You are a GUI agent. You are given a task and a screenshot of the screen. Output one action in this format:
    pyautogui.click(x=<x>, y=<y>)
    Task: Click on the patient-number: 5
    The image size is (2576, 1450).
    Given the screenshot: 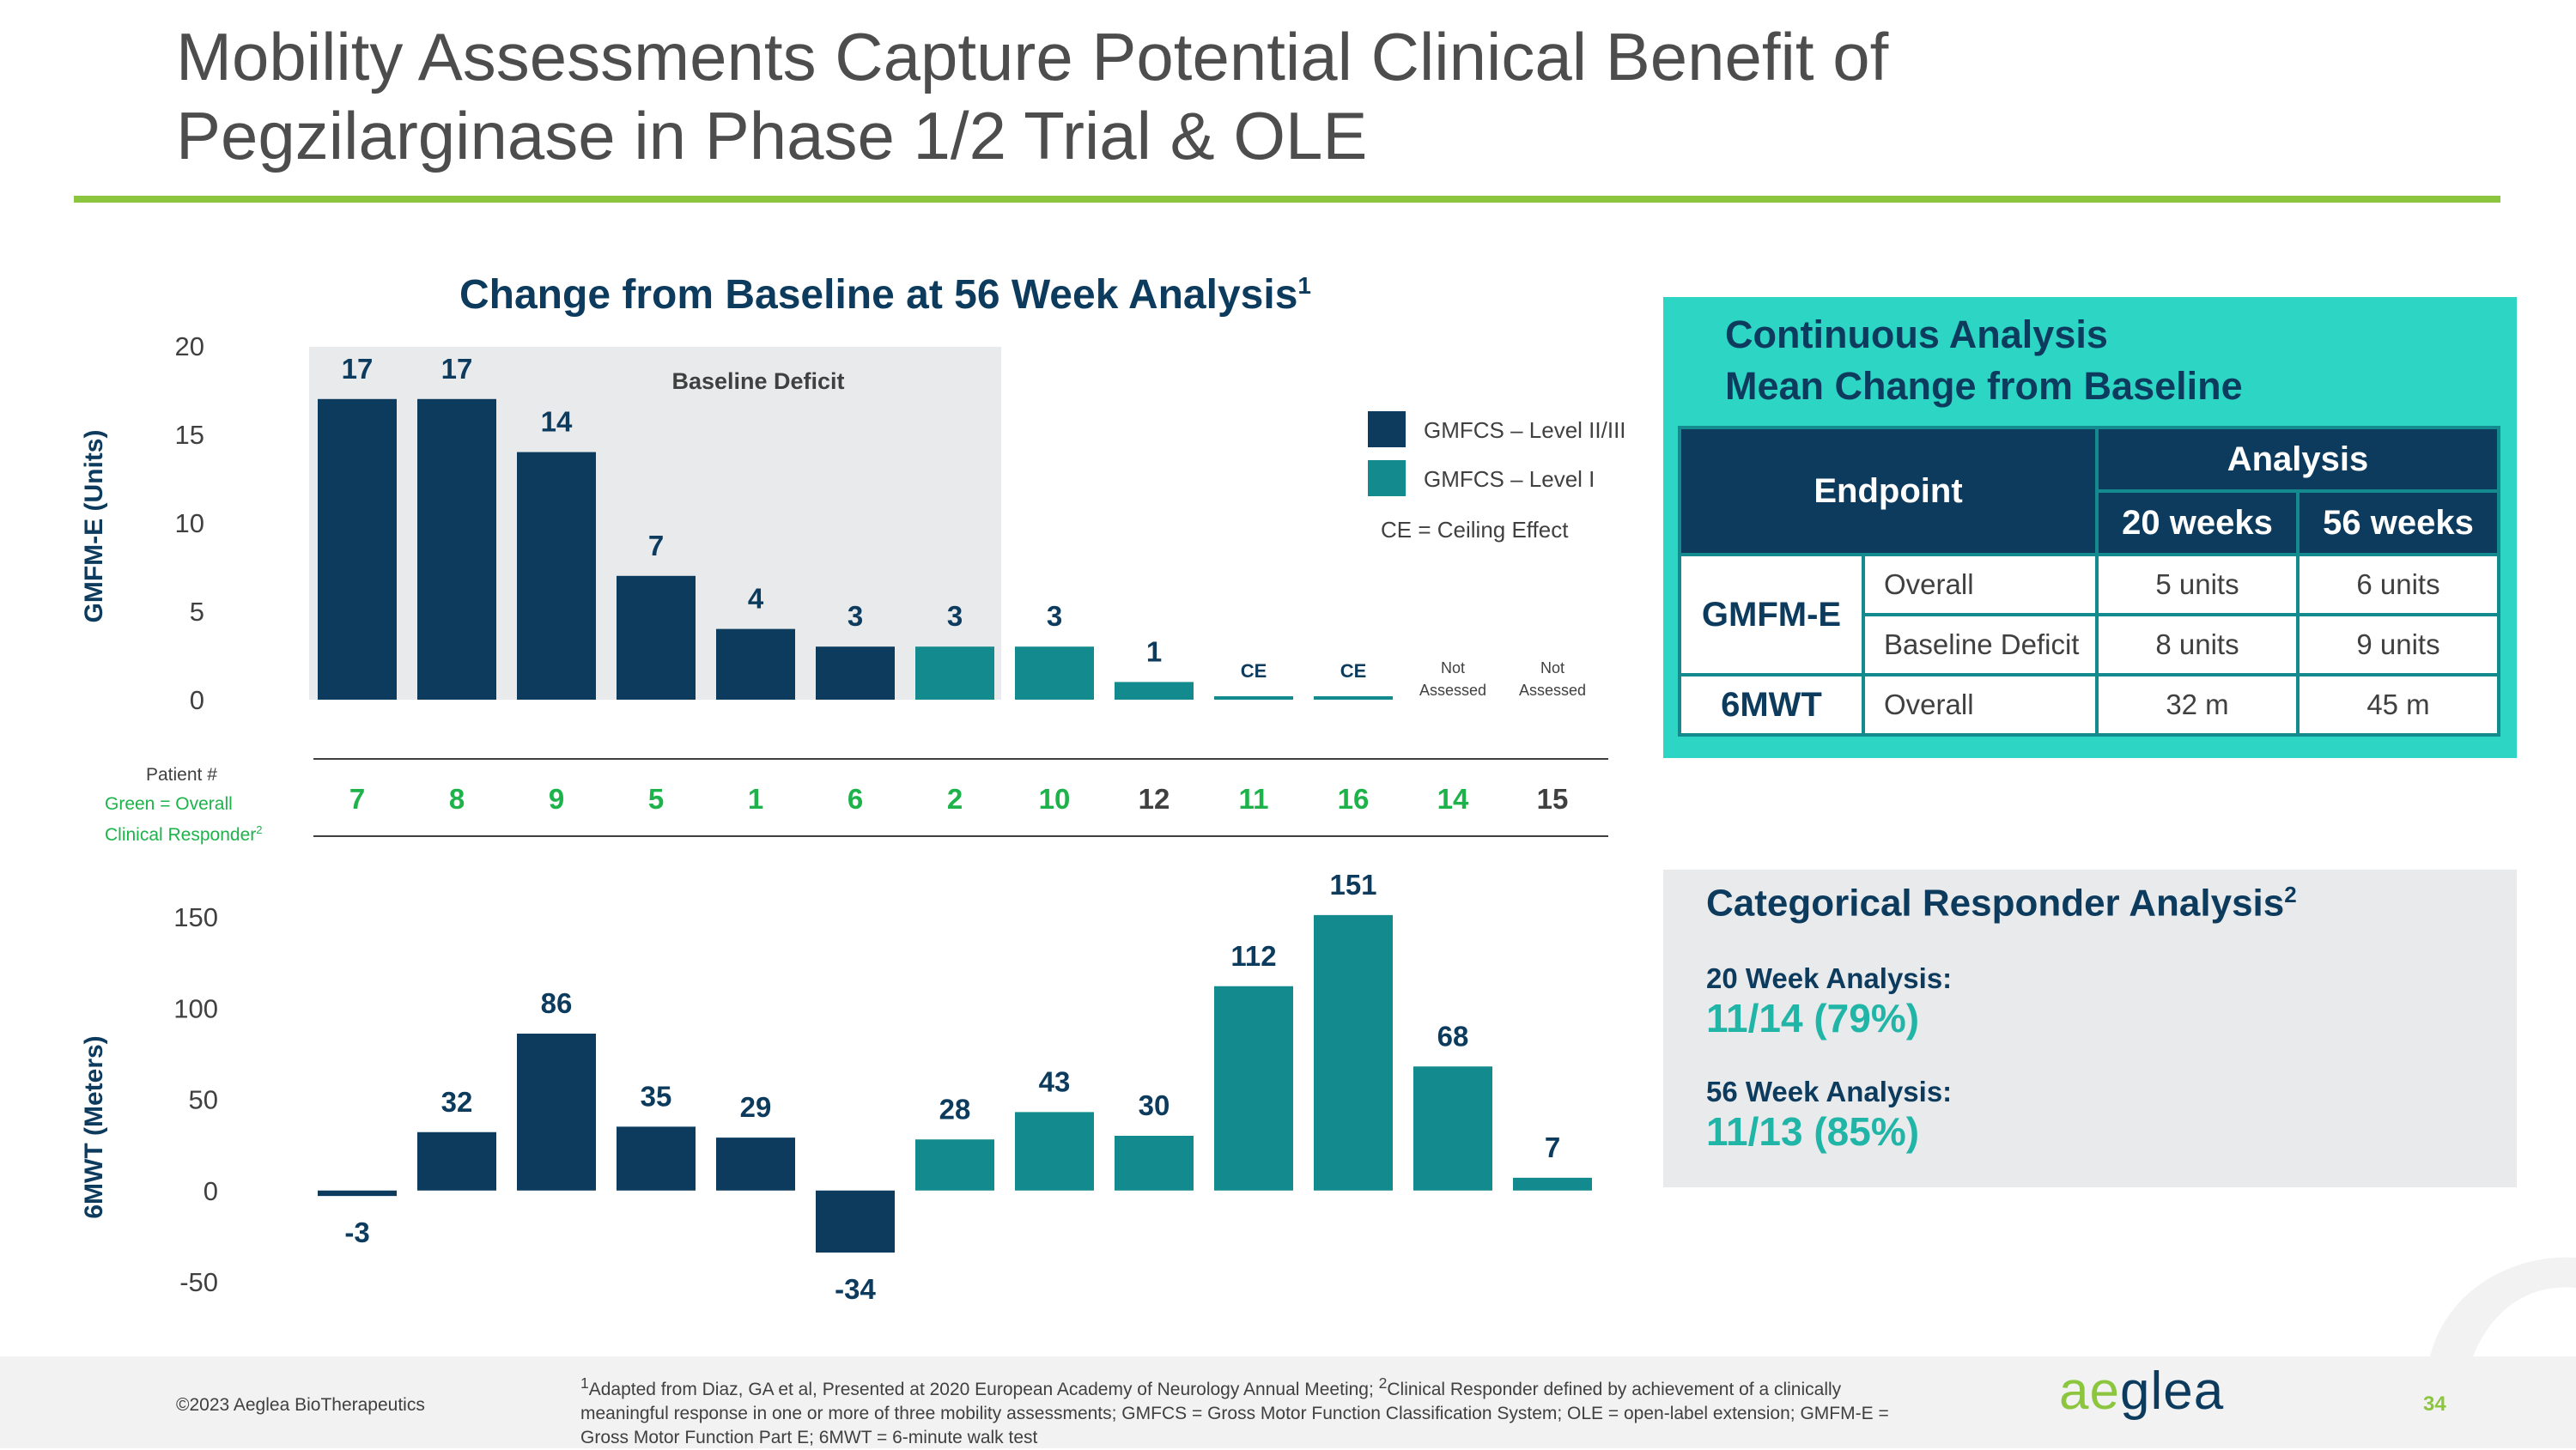 What is the action you would take?
    pyautogui.click(x=656, y=799)
    